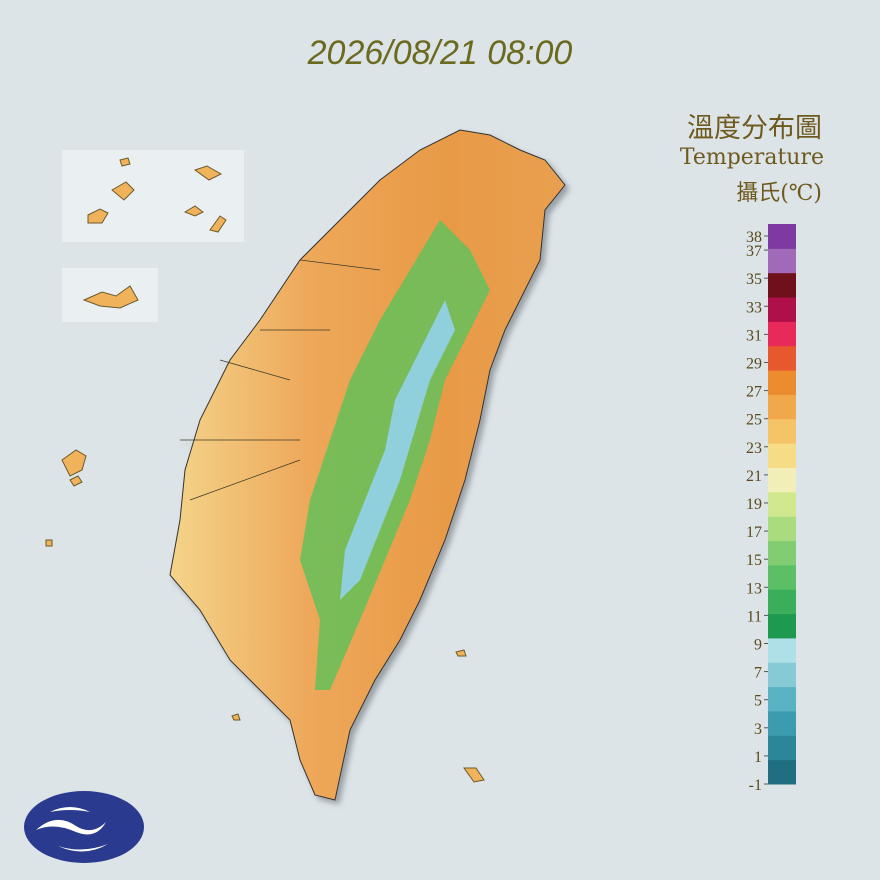 The width and height of the screenshot is (880, 880). What do you see at coordinates (754, 335) in the screenshot?
I see `legend-tick-label: 31` at bounding box center [754, 335].